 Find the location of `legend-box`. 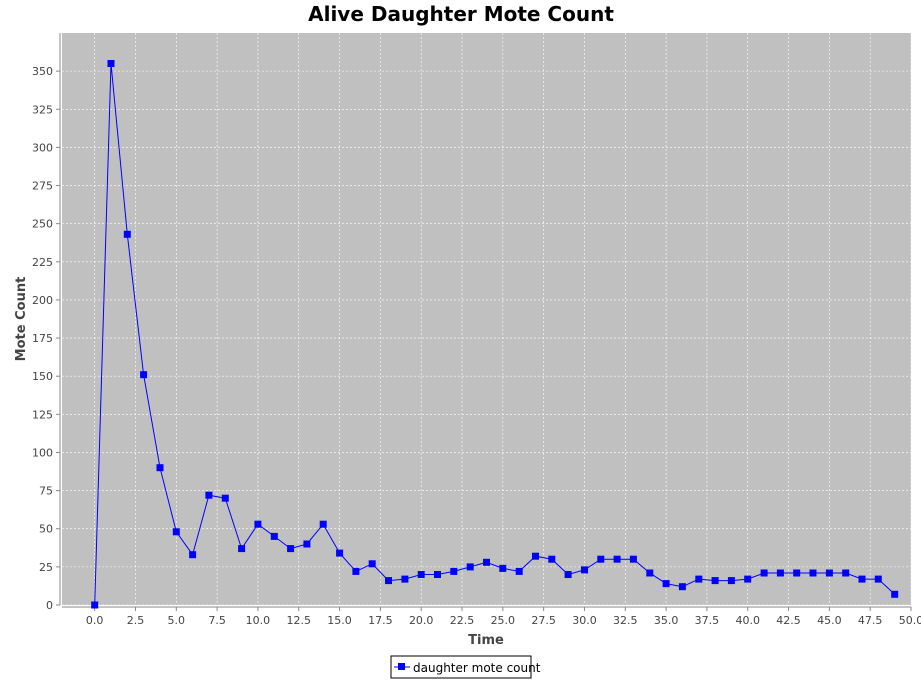

legend-box is located at coordinates (461, 667).